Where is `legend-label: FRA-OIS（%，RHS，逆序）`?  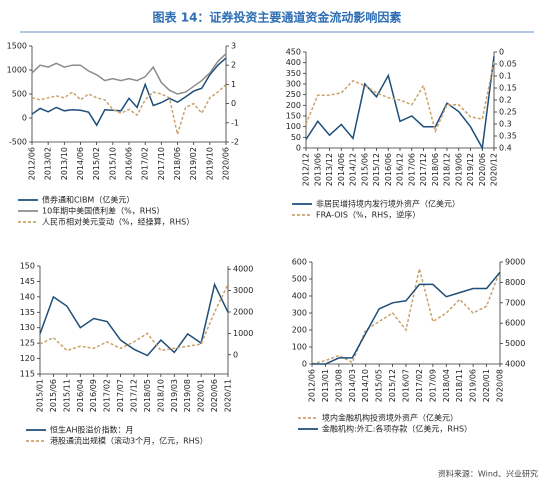 legend-label: FRA-OIS（%，RHS，逆序） is located at coordinates (368, 215).